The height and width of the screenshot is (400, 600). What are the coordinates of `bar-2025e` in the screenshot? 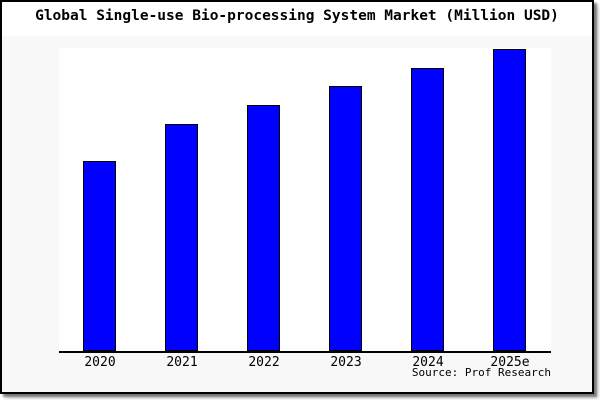 It's located at (509, 200).